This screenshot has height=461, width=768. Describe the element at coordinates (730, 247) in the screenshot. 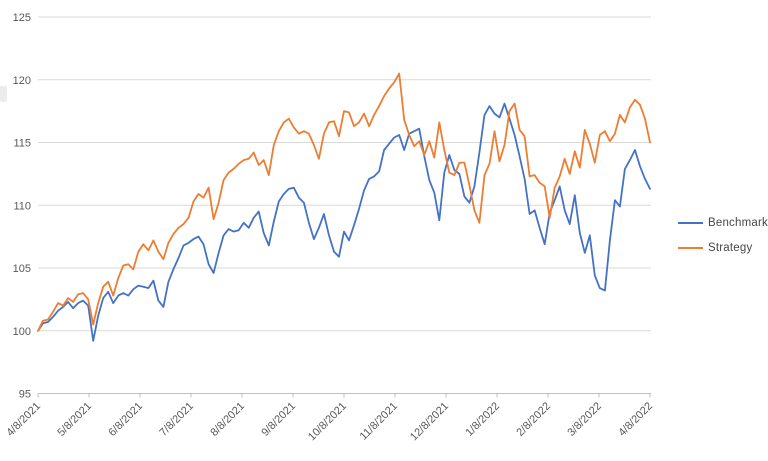

I see `legend-label-strategy: Strategy` at that location.